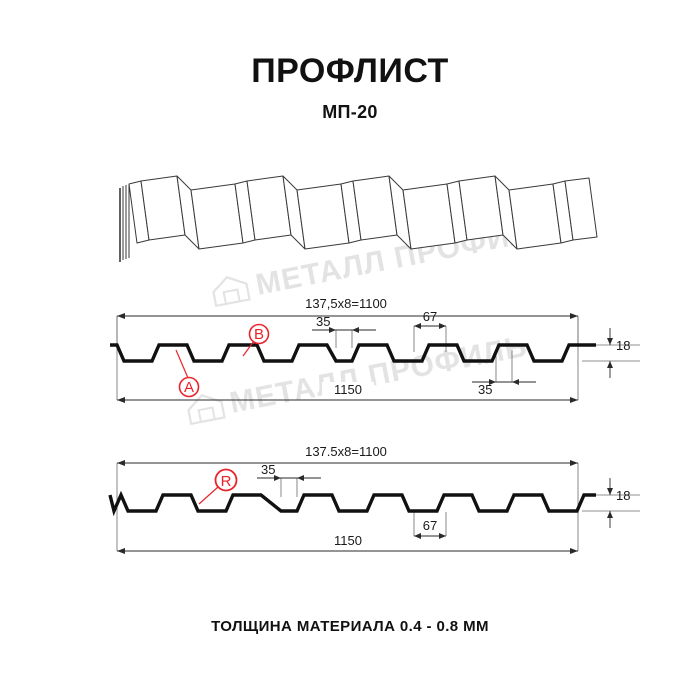  I want to click on profile-outline-top, so click(353, 353).